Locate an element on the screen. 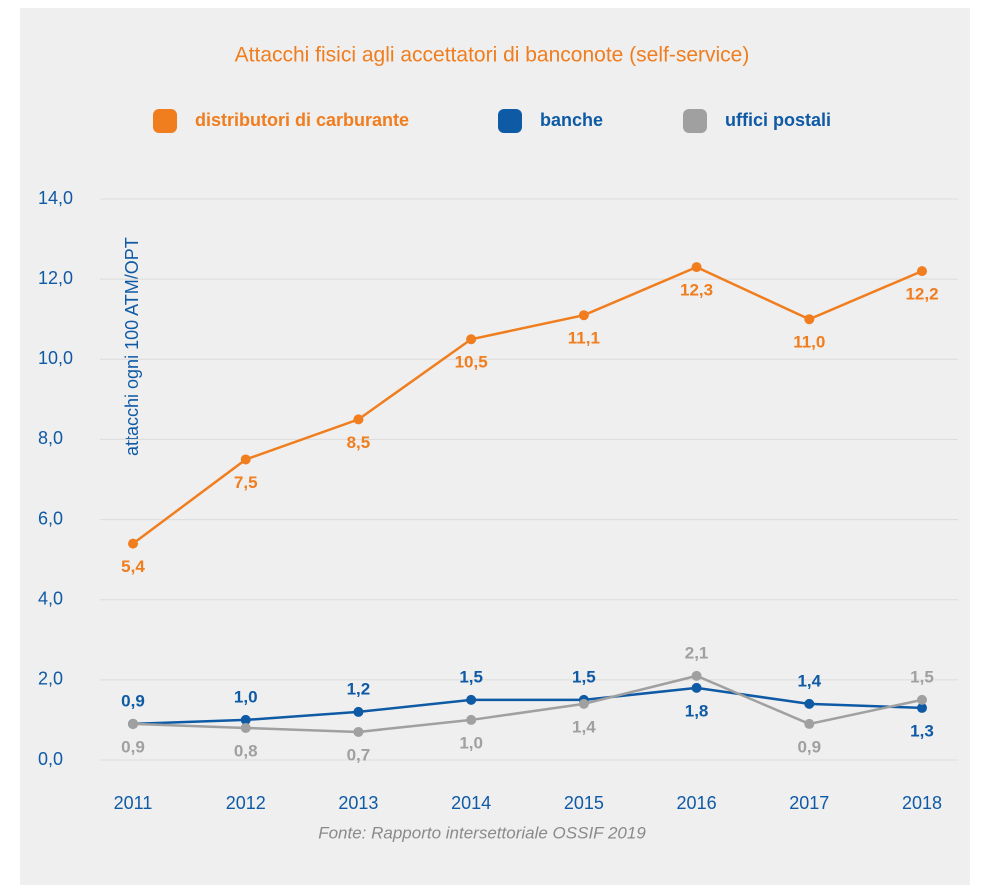 Image resolution: width=989 pixels, height=891 pixels. data-label: 0,8 is located at coordinates (246, 750).